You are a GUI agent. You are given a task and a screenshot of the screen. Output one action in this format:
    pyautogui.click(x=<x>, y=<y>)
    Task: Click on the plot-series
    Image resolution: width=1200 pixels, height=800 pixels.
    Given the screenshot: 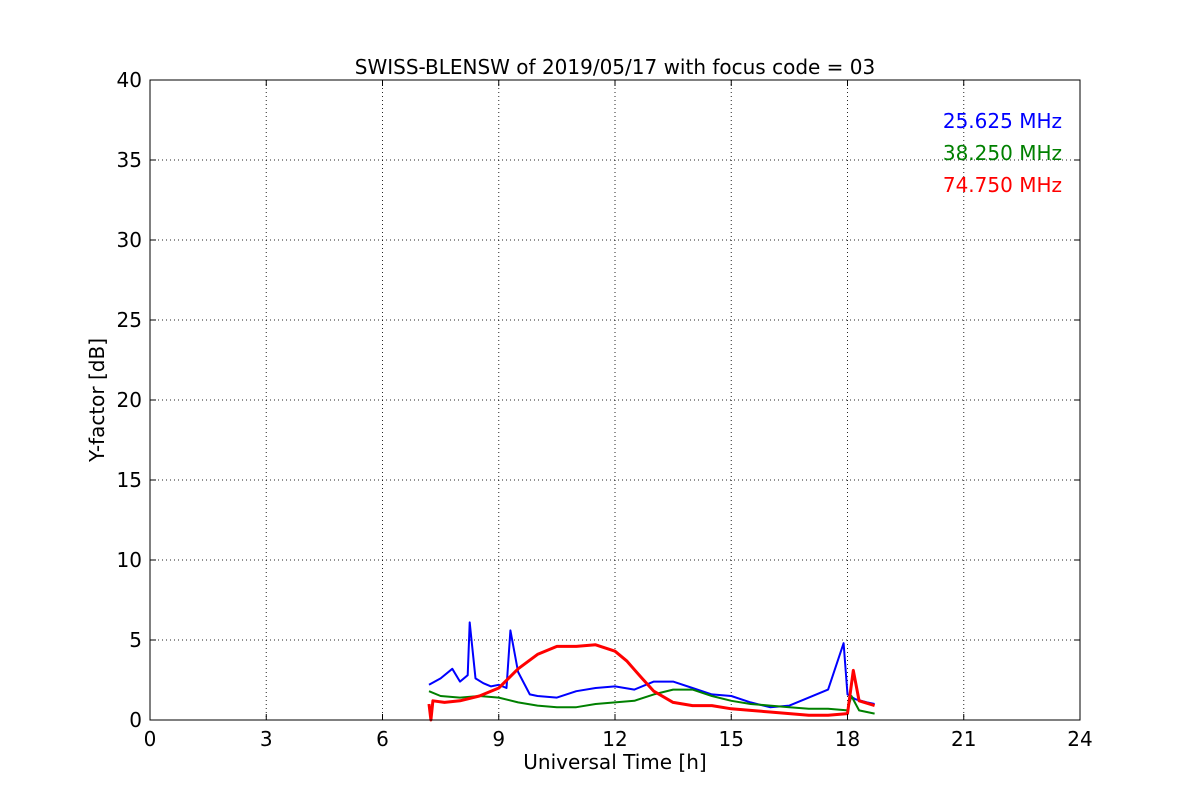 What is the action you would take?
    pyautogui.click(x=651, y=671)
    